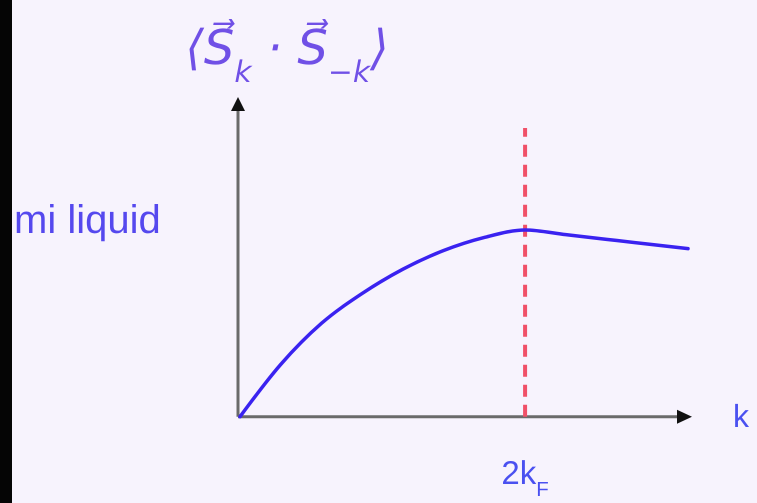 This screenshot has height=503, width=757. What do you see at coordinates (741, 416) in the screenshot?
I see `x-axis-title: k` at bounding box center [741, 416].